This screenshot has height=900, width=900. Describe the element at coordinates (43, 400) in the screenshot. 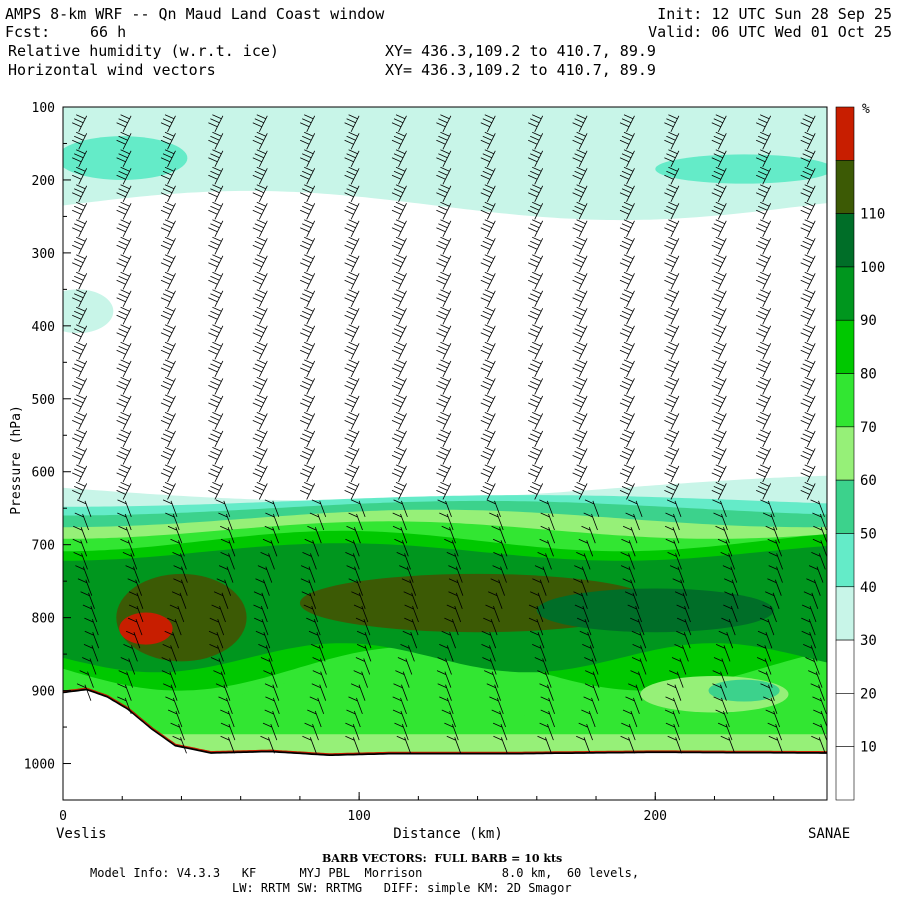

I see `y-tick-label: 500` at that location.